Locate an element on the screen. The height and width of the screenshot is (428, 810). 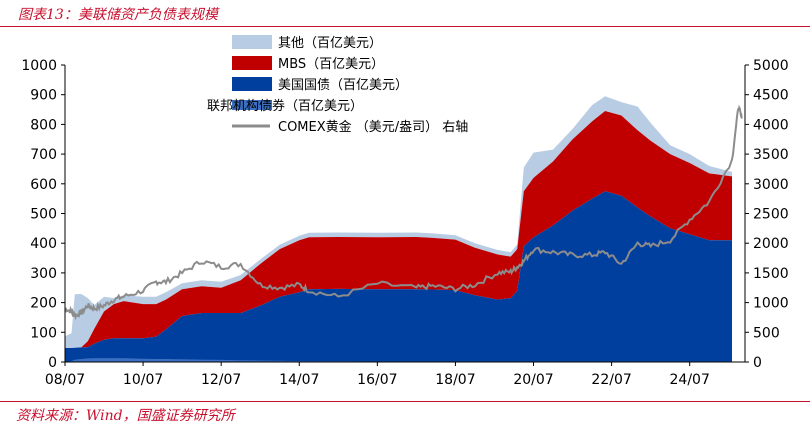
legend-label: 美国国债（百亿美元） is located at coordinates (343, 85).